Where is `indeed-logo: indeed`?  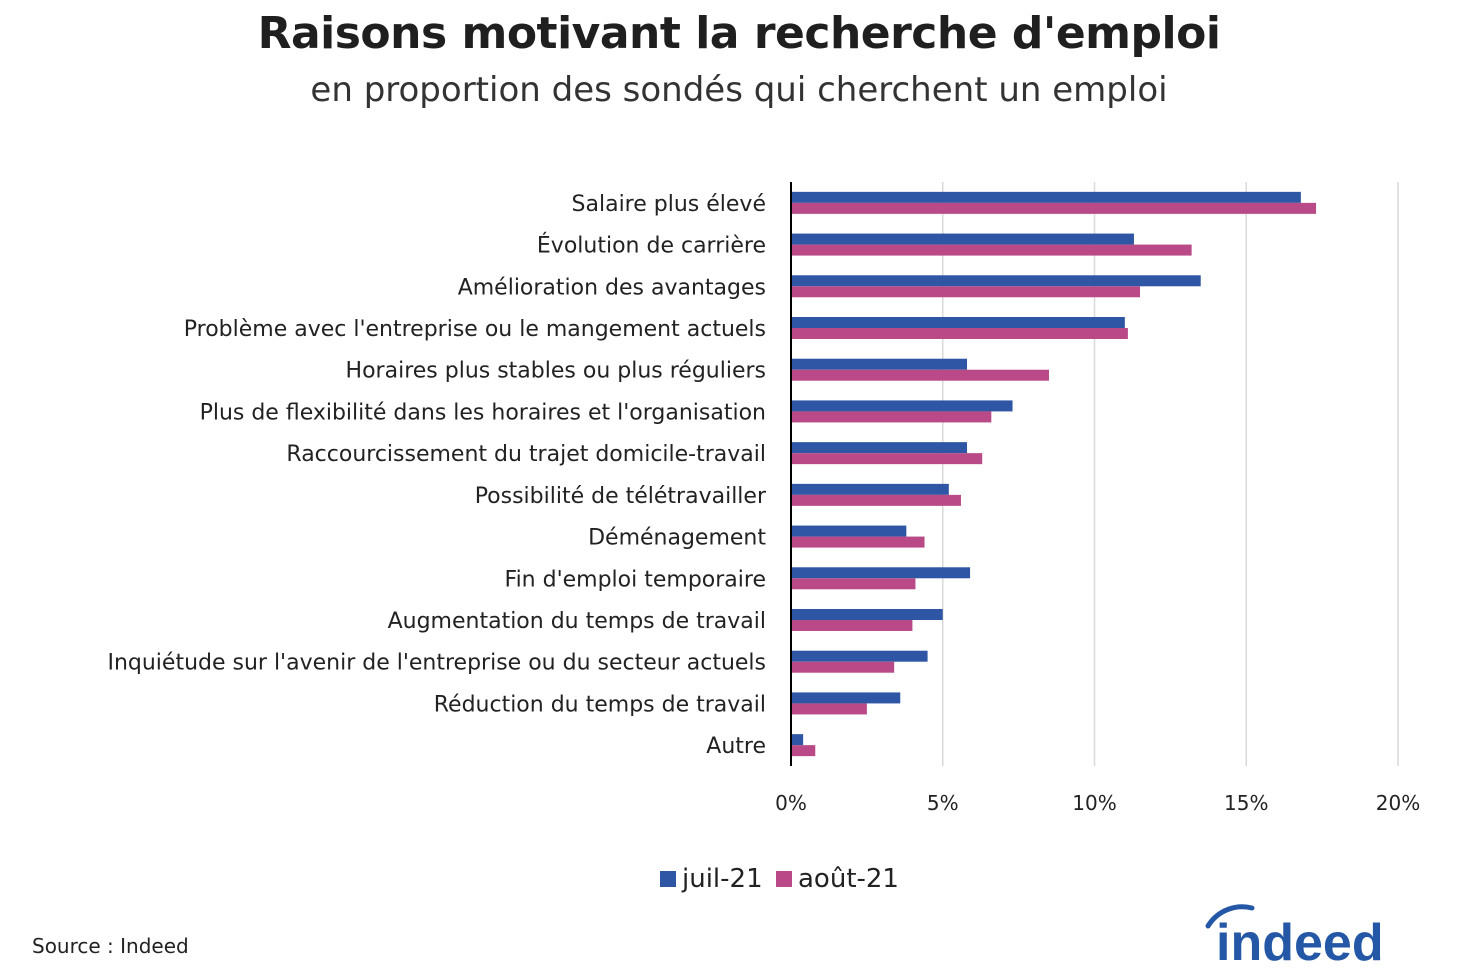
indeed-logo: indeed is located at coordinates (1294, 937).